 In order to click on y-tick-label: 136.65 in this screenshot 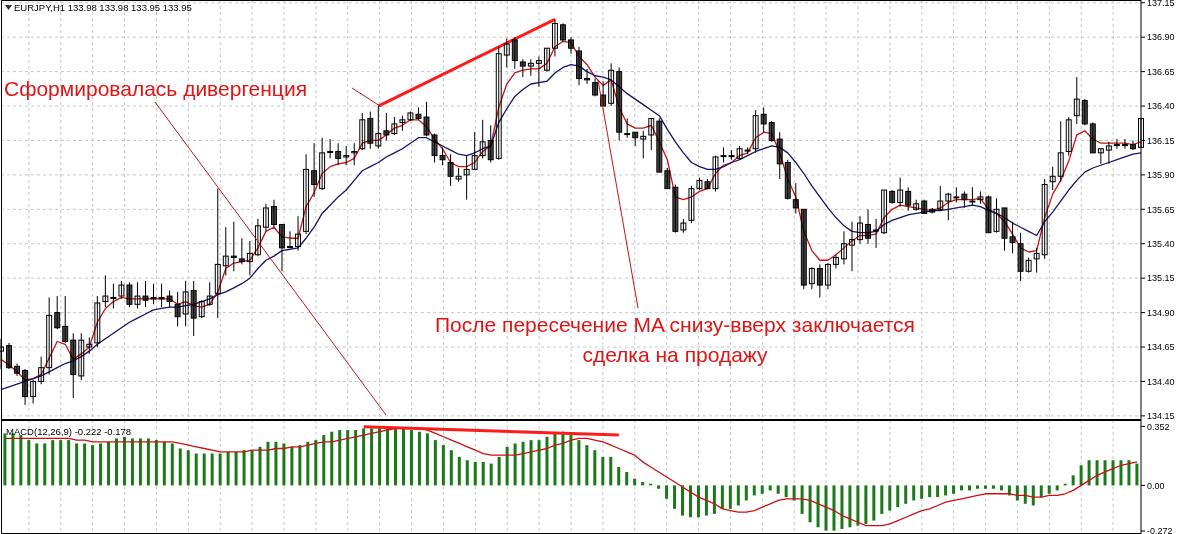, I will do `click(1161, 71)`.